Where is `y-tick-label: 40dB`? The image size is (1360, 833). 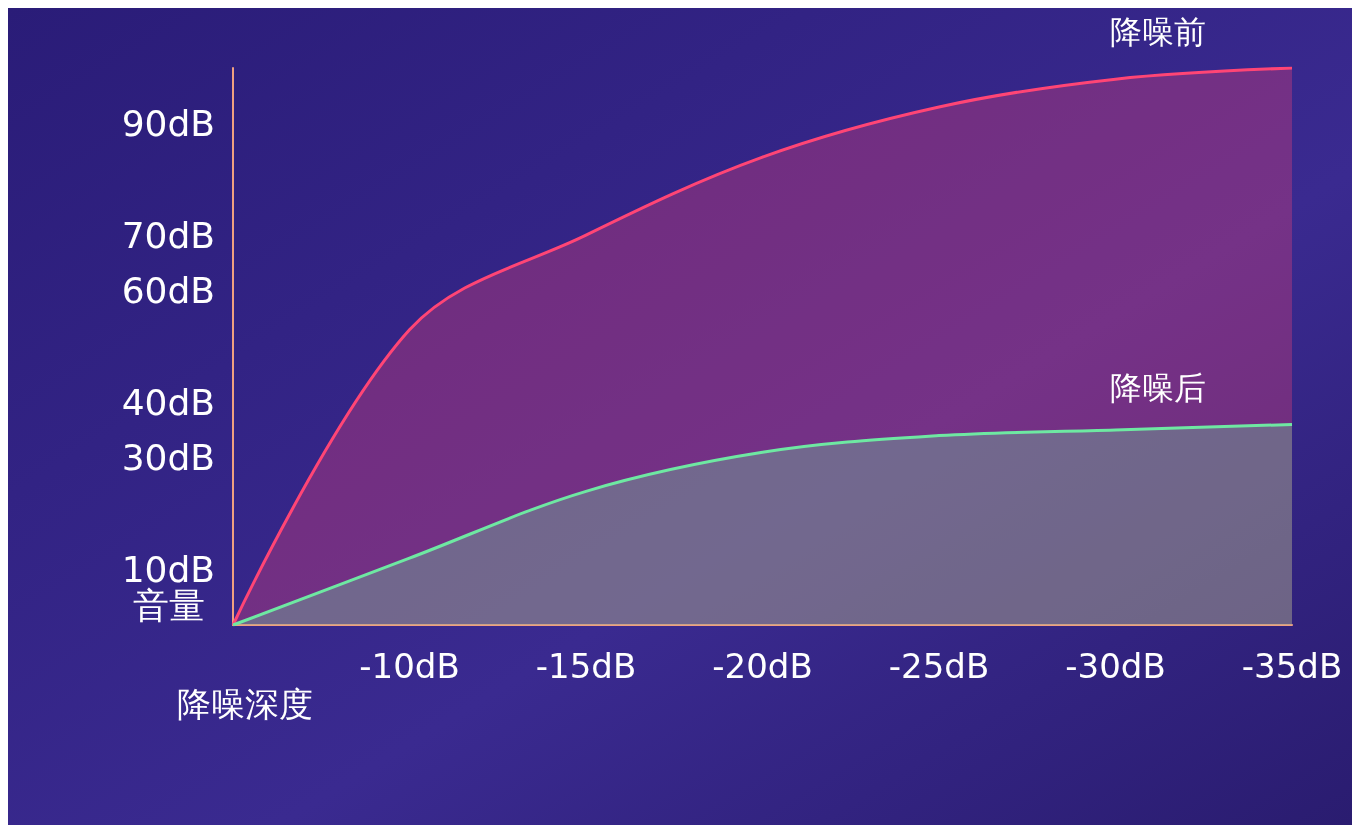 y-tick-label: 40dB is located at coordinates (168, 402).